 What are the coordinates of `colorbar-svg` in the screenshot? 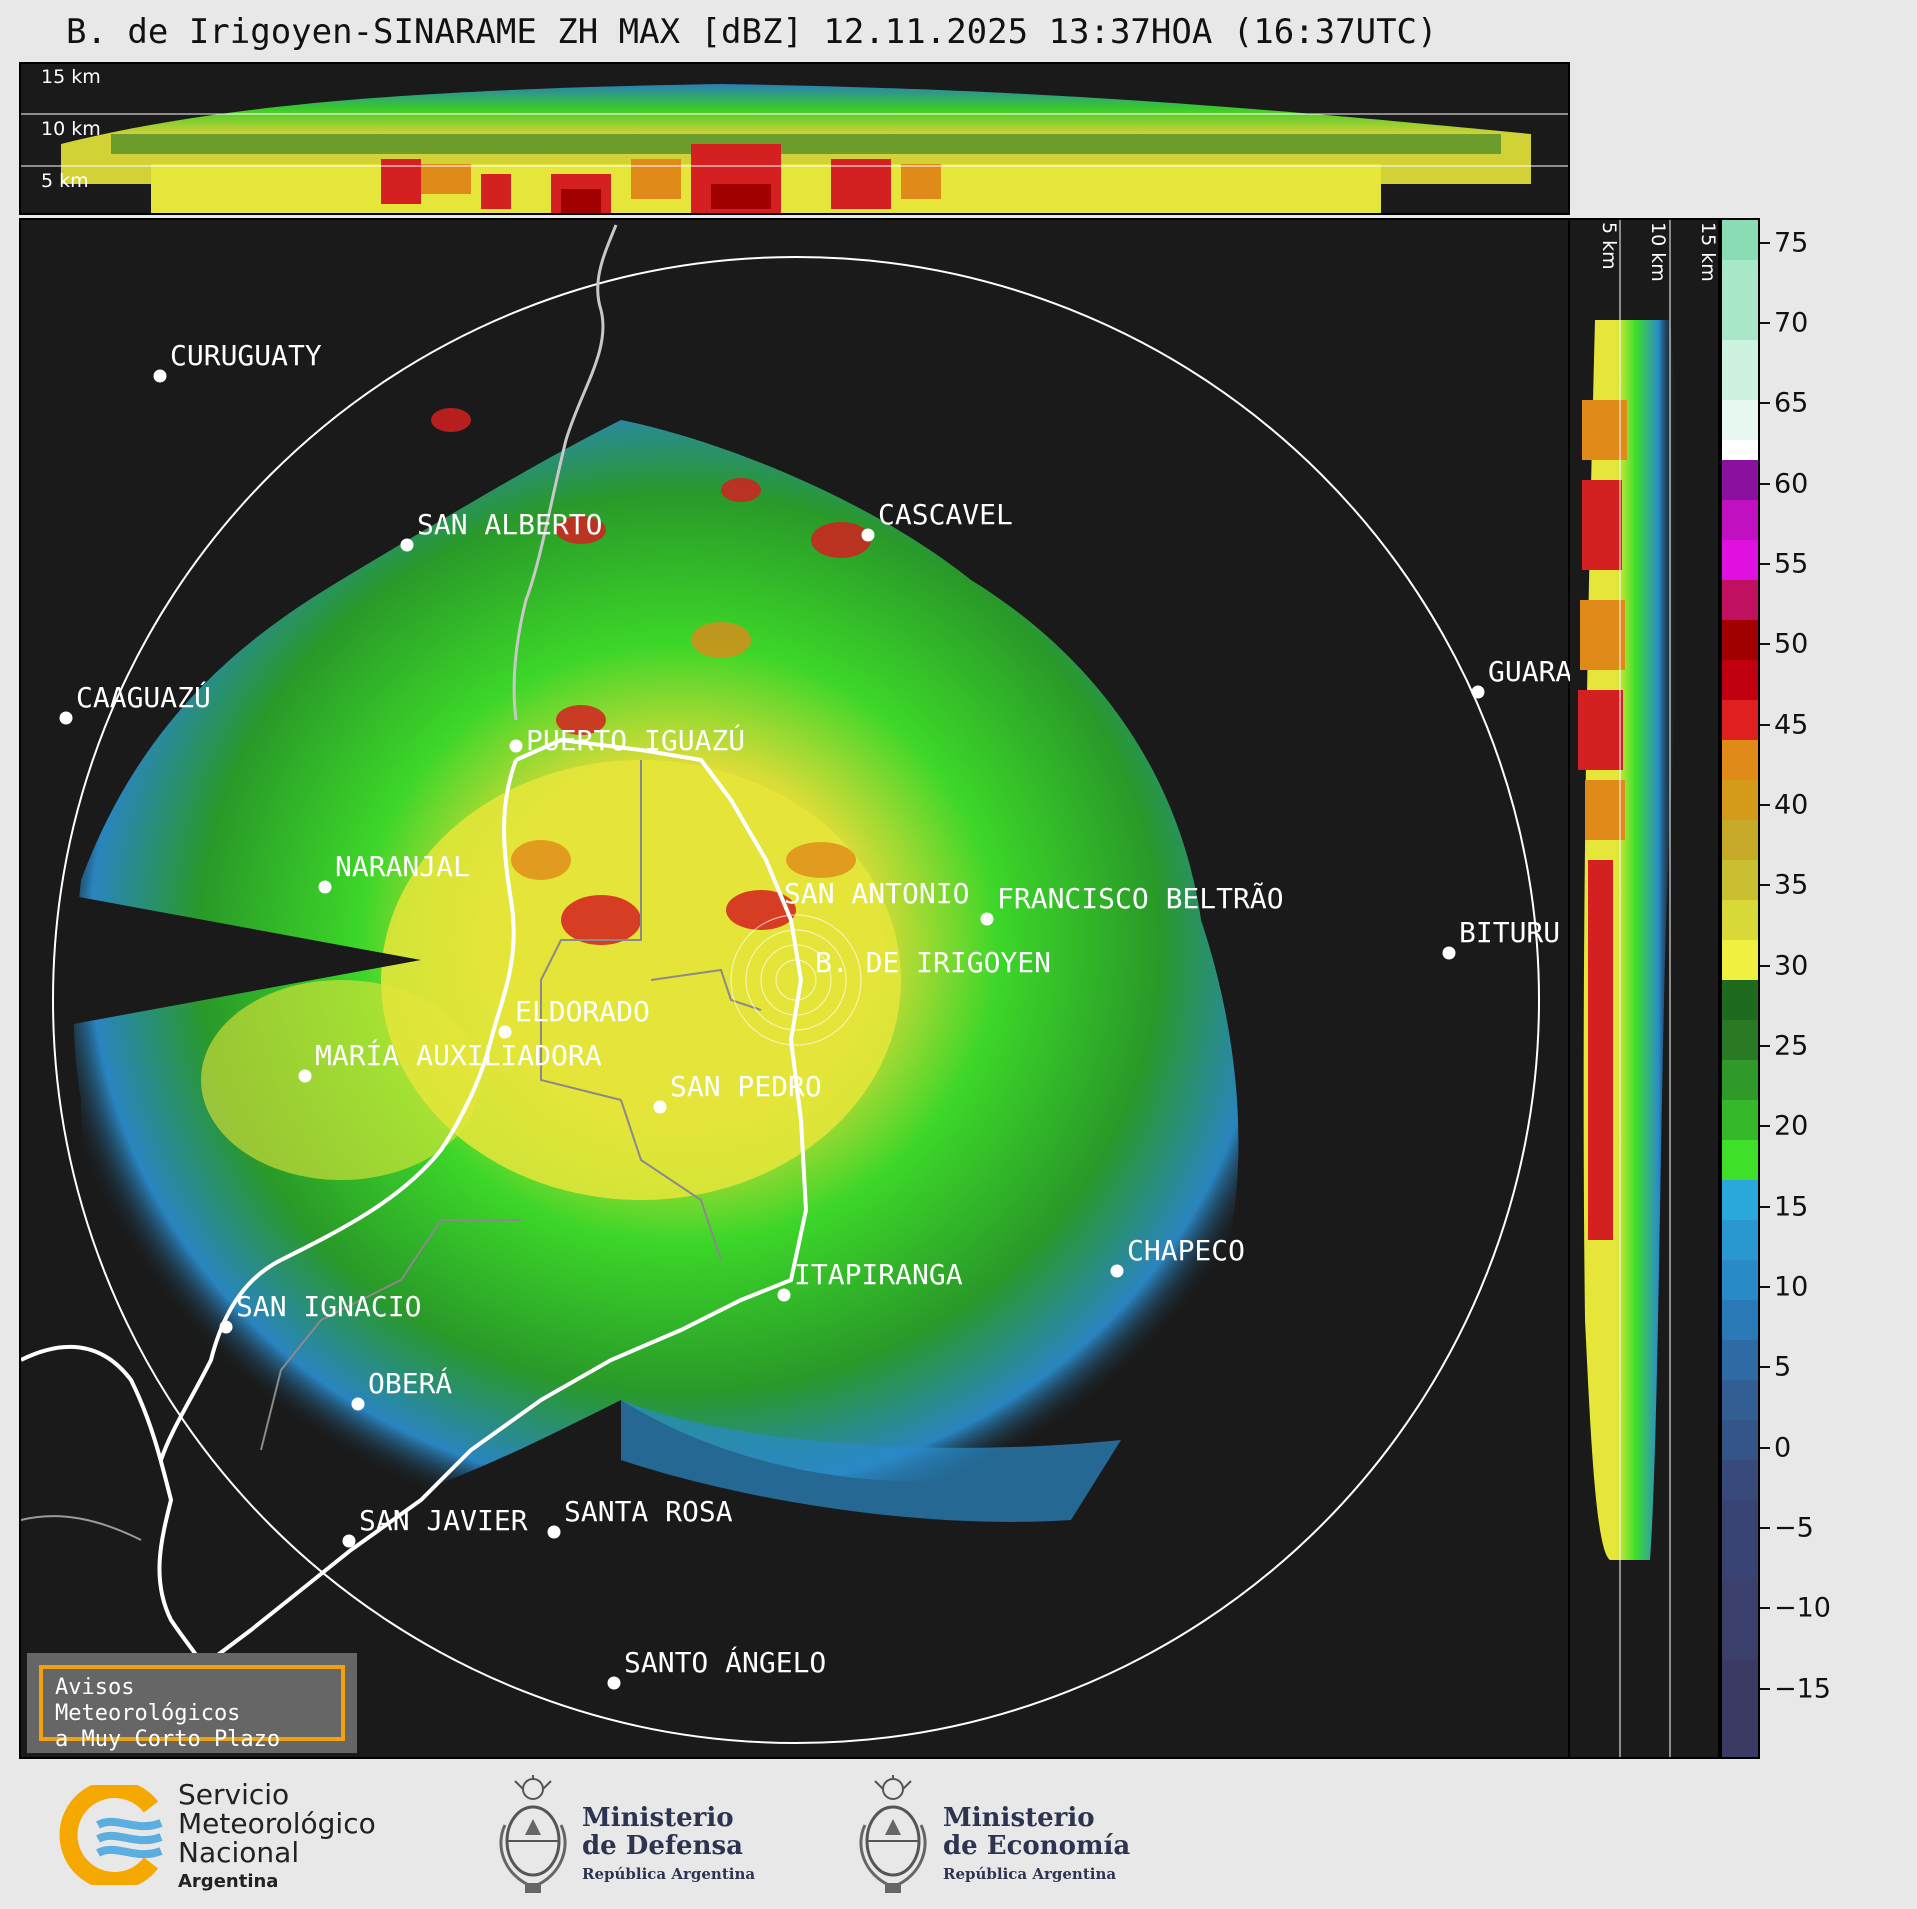 It's located at (1740, 988).